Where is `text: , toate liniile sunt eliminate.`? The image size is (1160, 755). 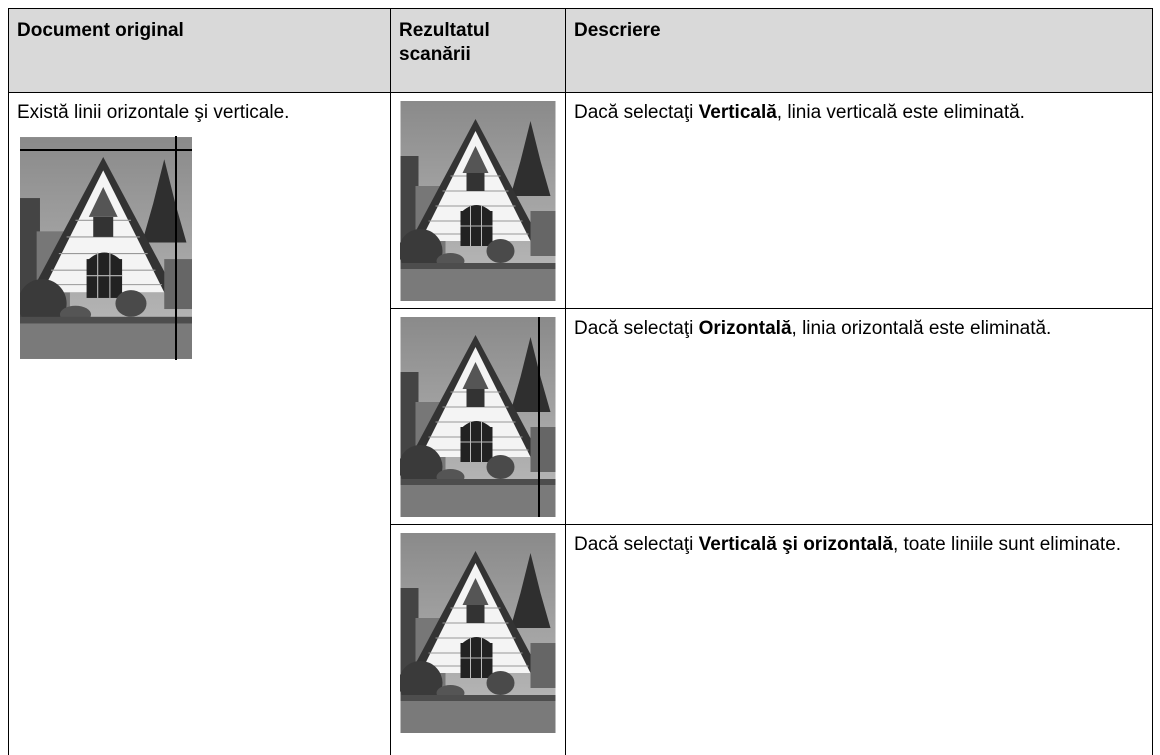
text: , toate liniile sunt eliminate. is located at coordinates (1007, 544).